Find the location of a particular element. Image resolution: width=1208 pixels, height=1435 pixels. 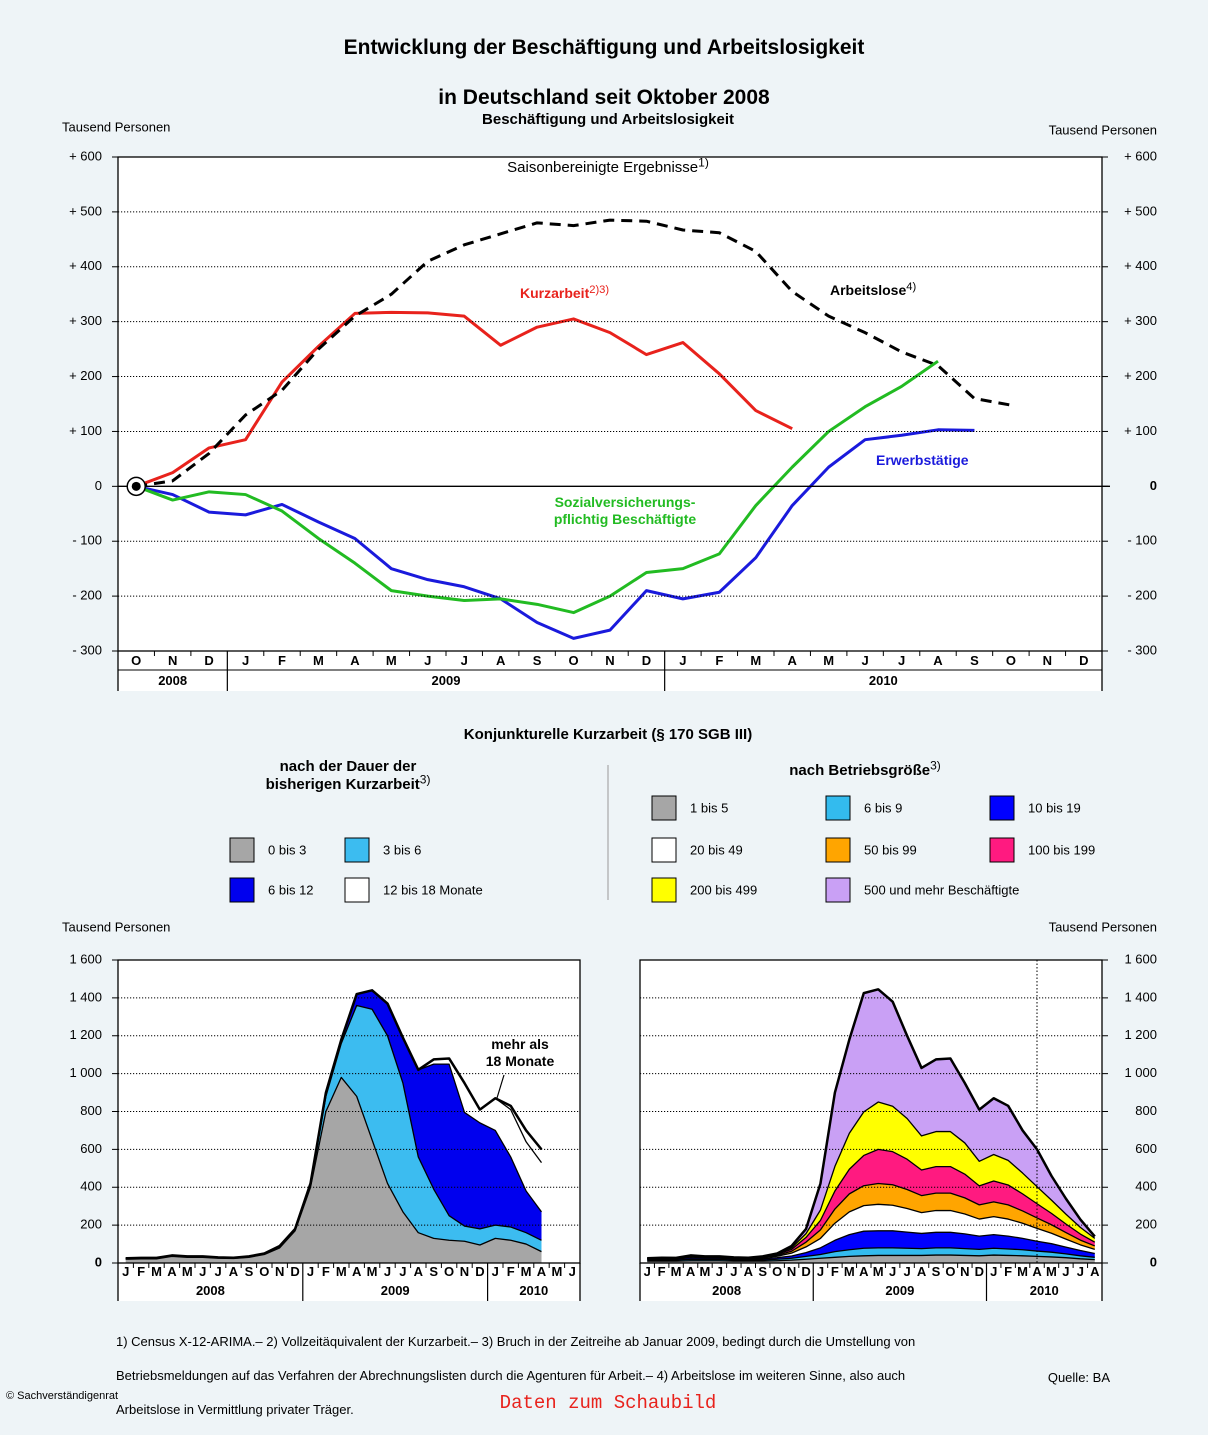

annotation-text: Erwerbstätige is located at coordinates (922, 460).